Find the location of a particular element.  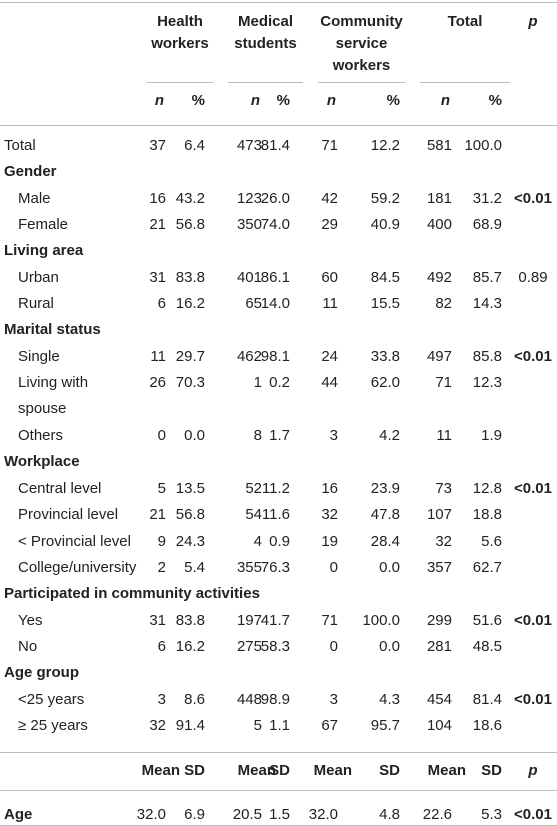

section-label: Participated in community activities is located at coordinates (132, 593).